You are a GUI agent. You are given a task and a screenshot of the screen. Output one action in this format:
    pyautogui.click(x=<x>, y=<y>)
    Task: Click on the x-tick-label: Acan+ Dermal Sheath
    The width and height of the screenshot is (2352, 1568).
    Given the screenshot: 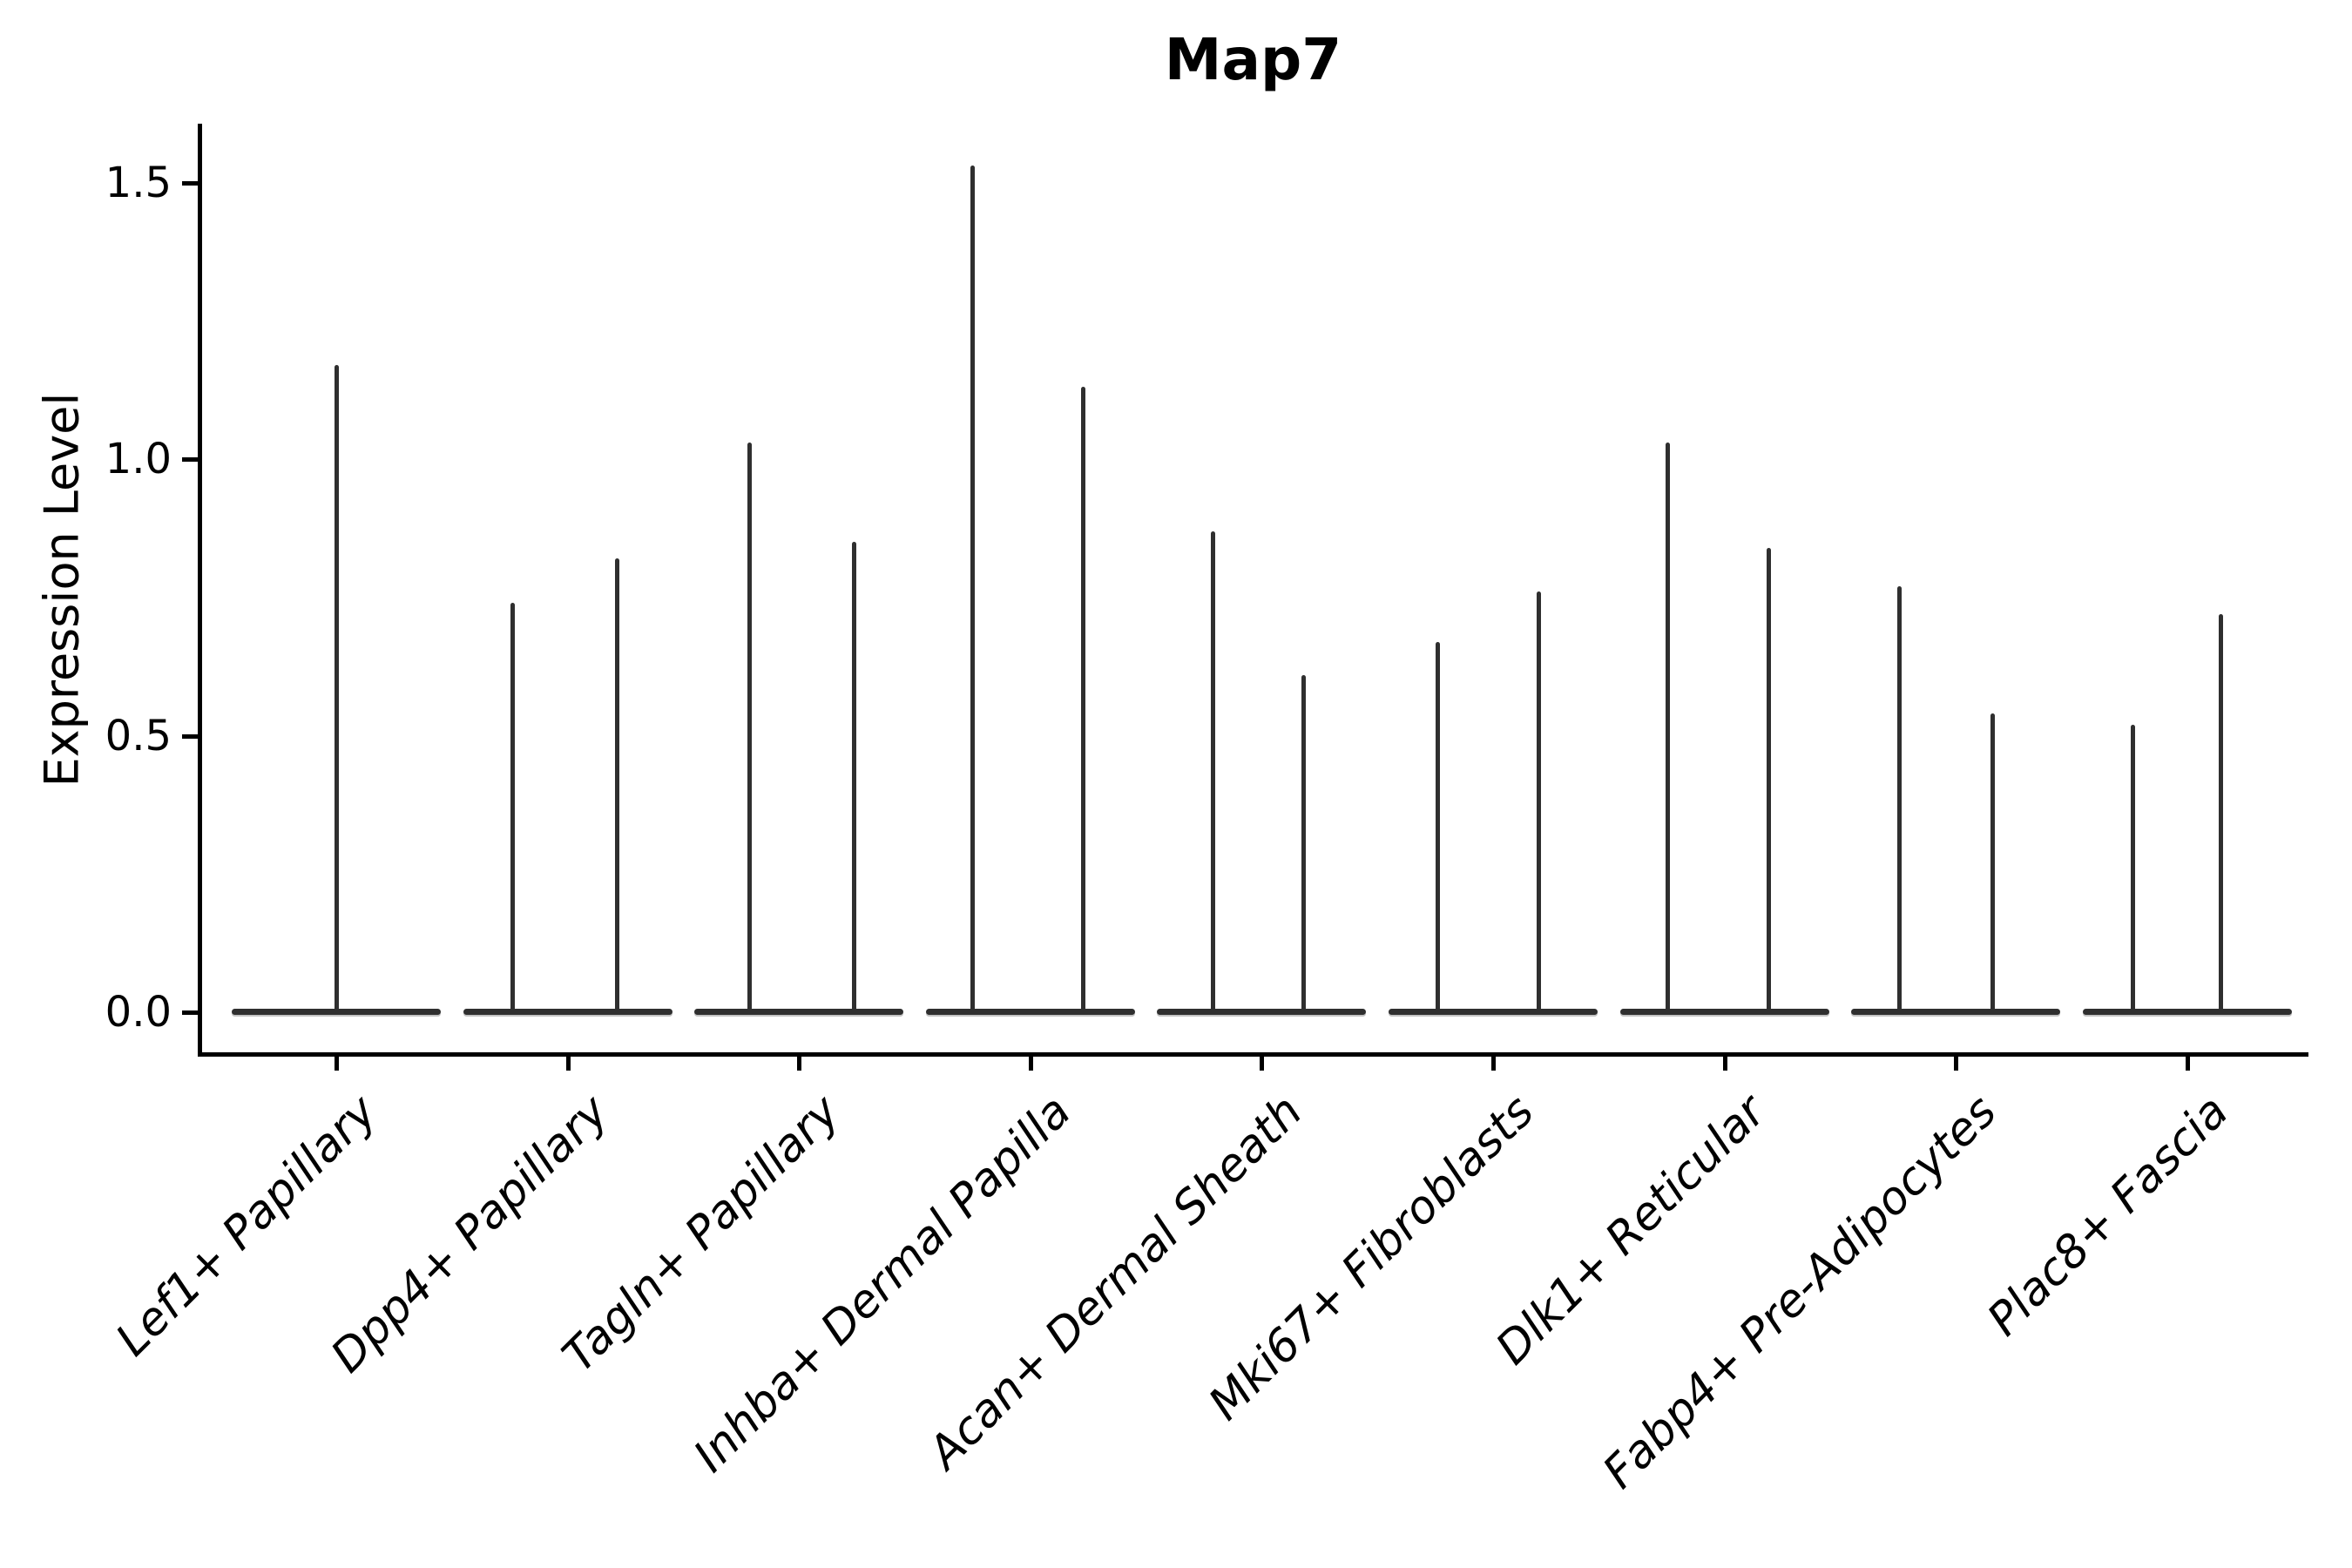 What is the action you would take?
    pyautogui.click(x=1115, y=1282)
    